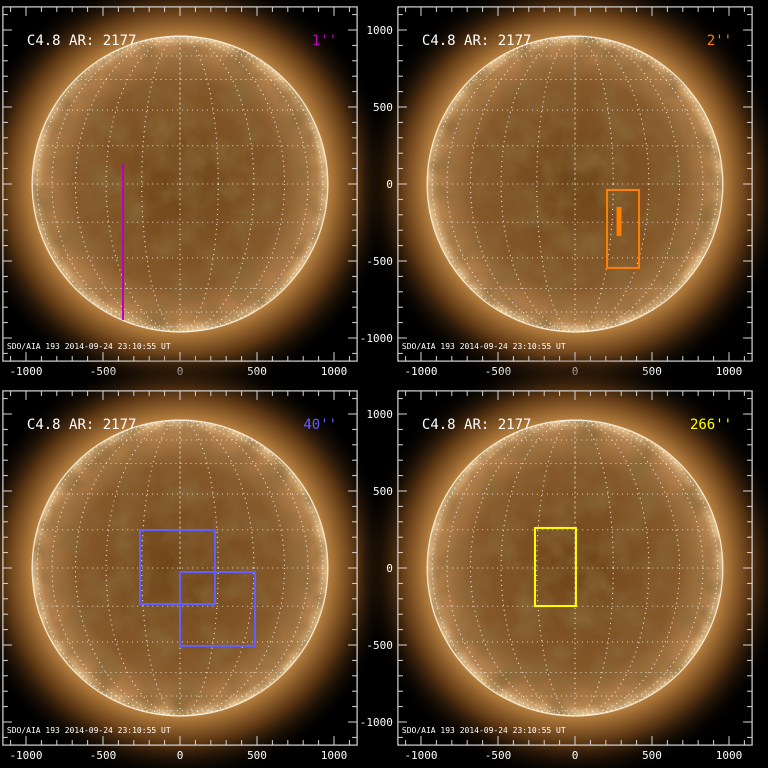  I want to click on panel-label: 266'', so click(711, 425).